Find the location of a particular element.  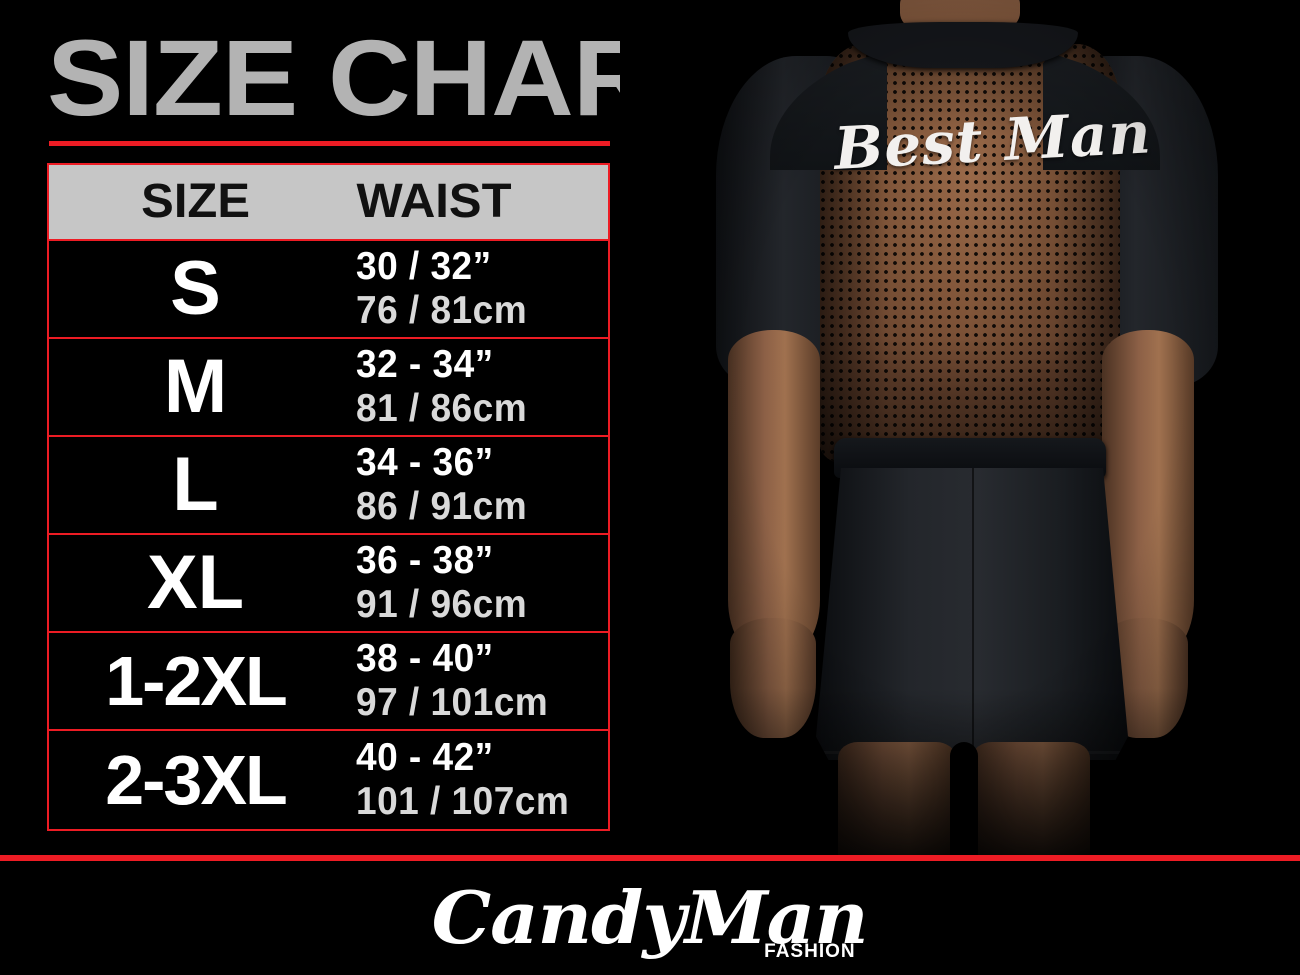

brand-tagline: FASHION is located at coordinates (810, 951).